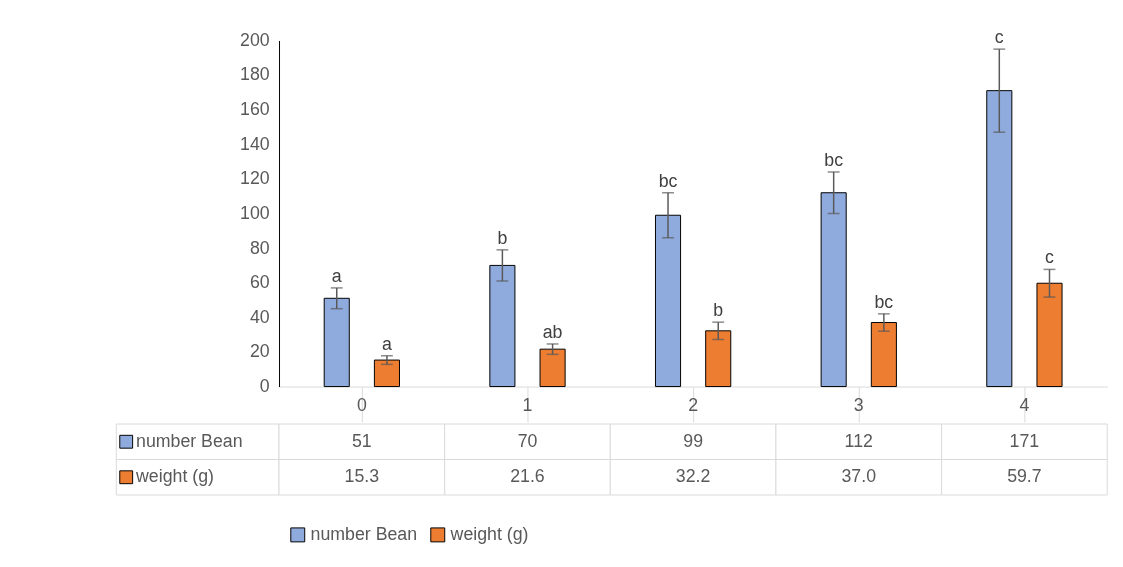  What do you see at coordinates (1024, 476) in the screenshot?
I see `data-label: 59.7` at bounding box center [1024, 476].